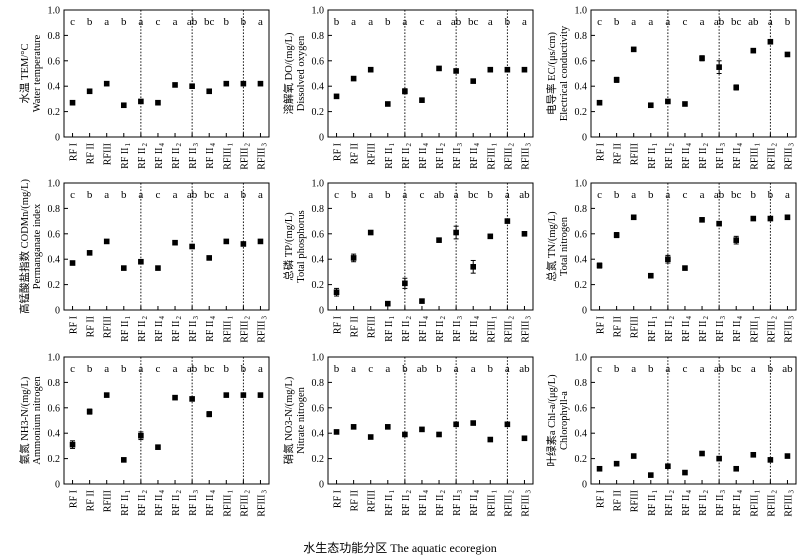  I want to click on y-axis-label-en: Nitrate nitrogen, so click(301, 420).